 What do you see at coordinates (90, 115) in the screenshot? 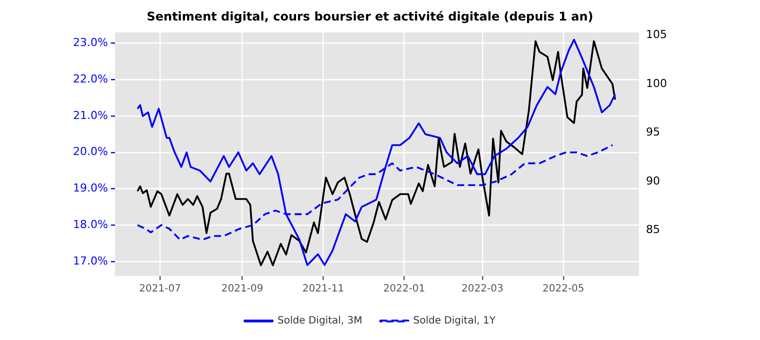
I see `y-tick-label: 21.0%` at bounding box center [90, 115].